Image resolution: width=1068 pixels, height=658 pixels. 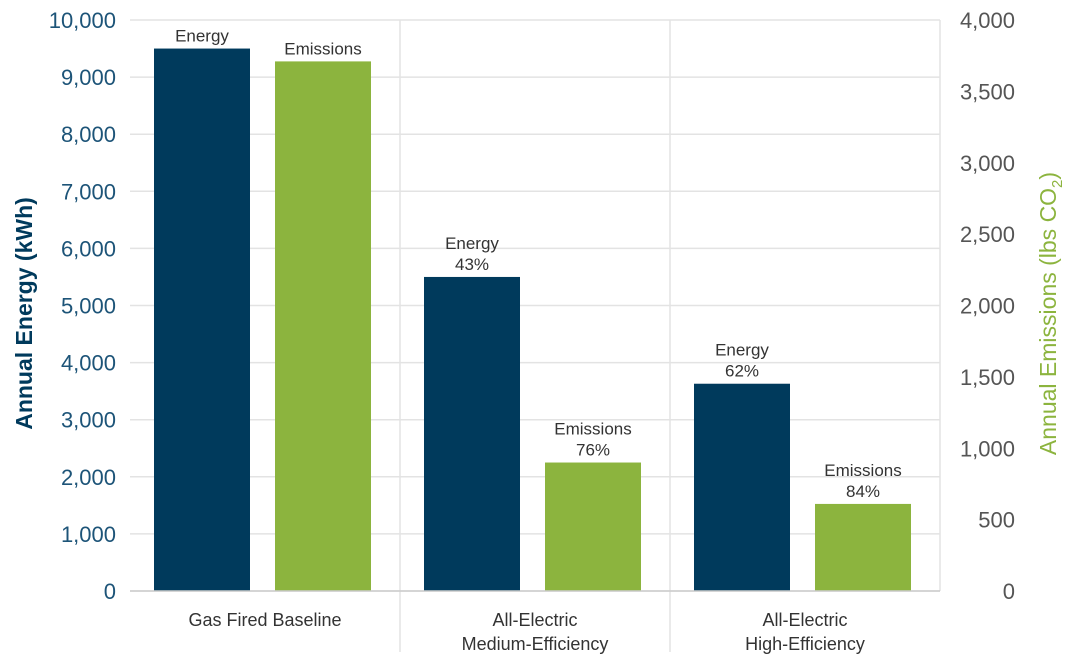 I want to click on y-left-tick-label: 8,000, so click(x=88, y=134).